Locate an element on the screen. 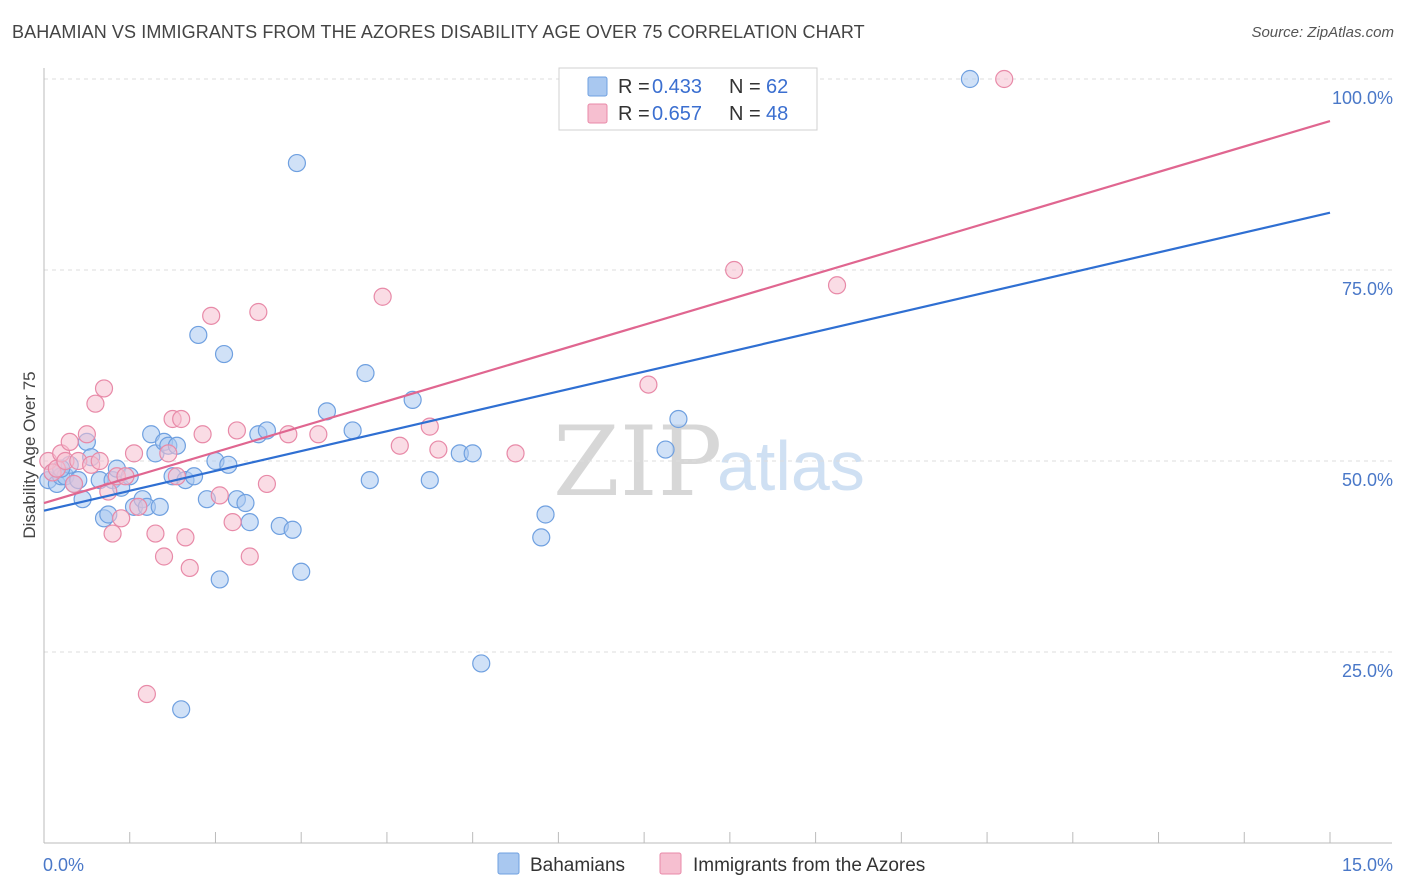 The image size is (1406, 892). watermark-atlas: atlas is located at coordinates (791, 466).